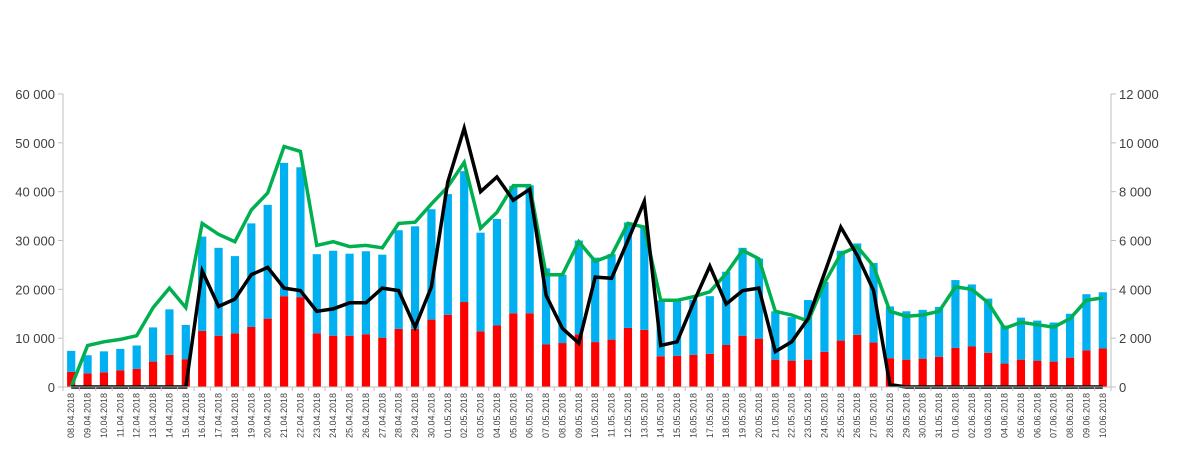  I want to click on x-axis-date-label: 01.05.2018, so click(448, 415).